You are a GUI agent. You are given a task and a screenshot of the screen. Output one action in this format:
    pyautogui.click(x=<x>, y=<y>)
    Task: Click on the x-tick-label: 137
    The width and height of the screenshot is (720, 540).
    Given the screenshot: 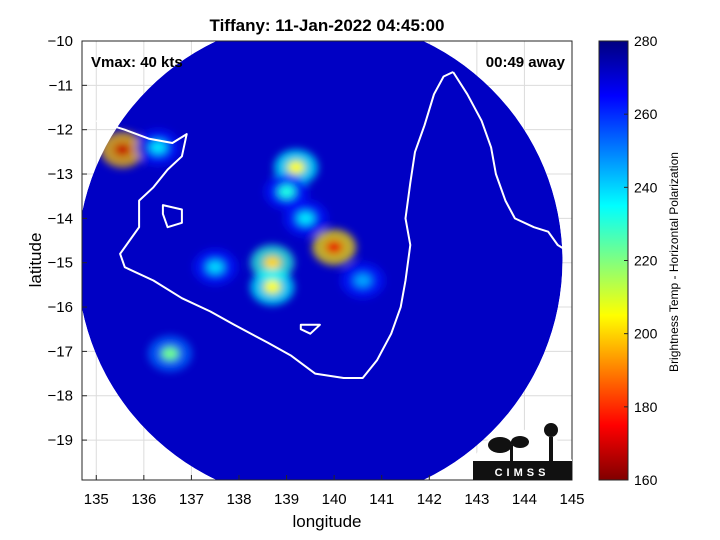 What is the action you would take?
    pyautogui.click(x=191, y=499)
    